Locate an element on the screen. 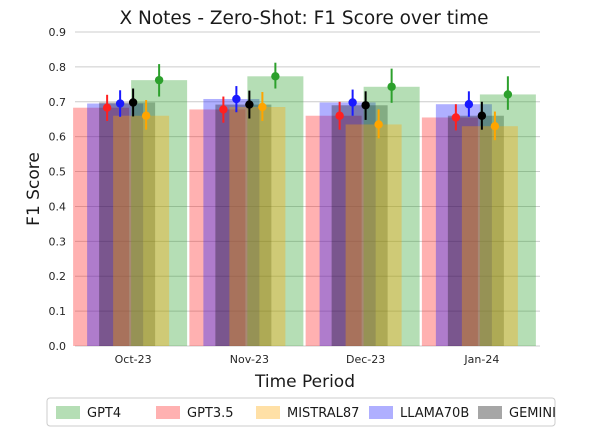  legend-label-gemini: GEMINI is located at coordinates (532, 413).